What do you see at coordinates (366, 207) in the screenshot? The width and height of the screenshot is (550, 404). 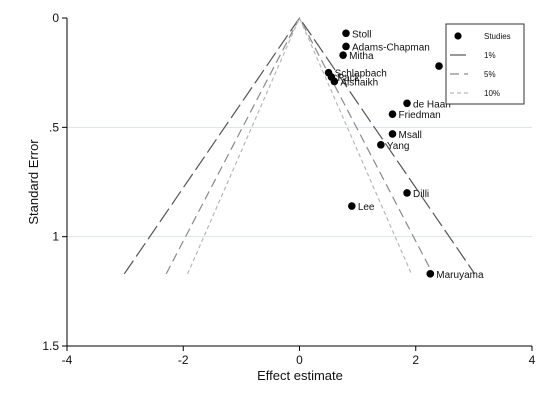 I see `study-label: Lee` at bounding box center [366, 207].